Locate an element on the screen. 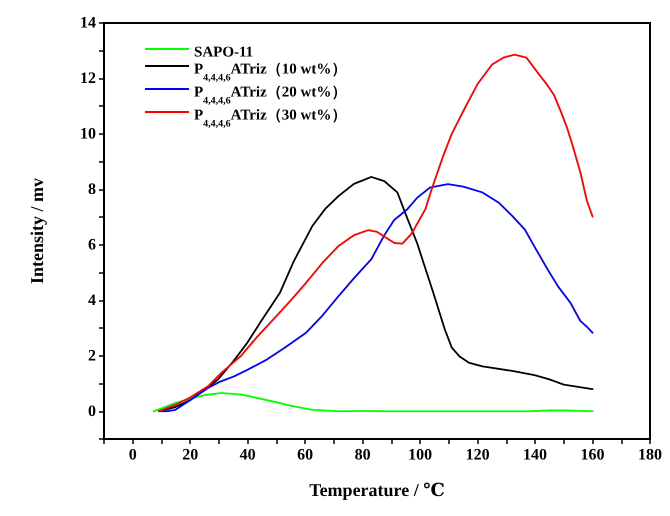  x-tick-label: 140 is located at coordinates (535, 455).